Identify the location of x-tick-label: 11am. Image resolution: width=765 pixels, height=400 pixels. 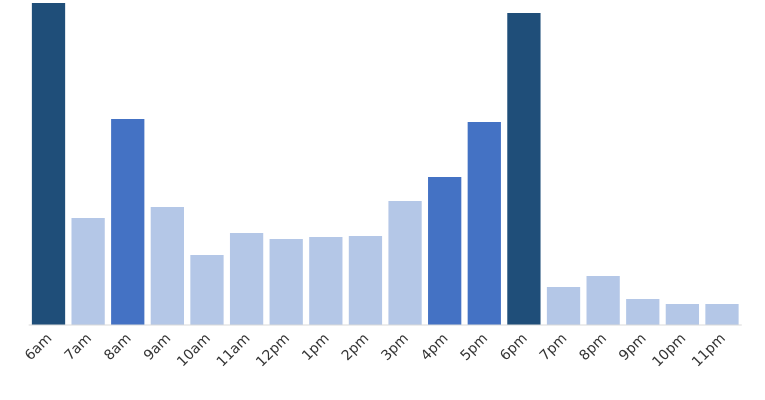
(234, 351).